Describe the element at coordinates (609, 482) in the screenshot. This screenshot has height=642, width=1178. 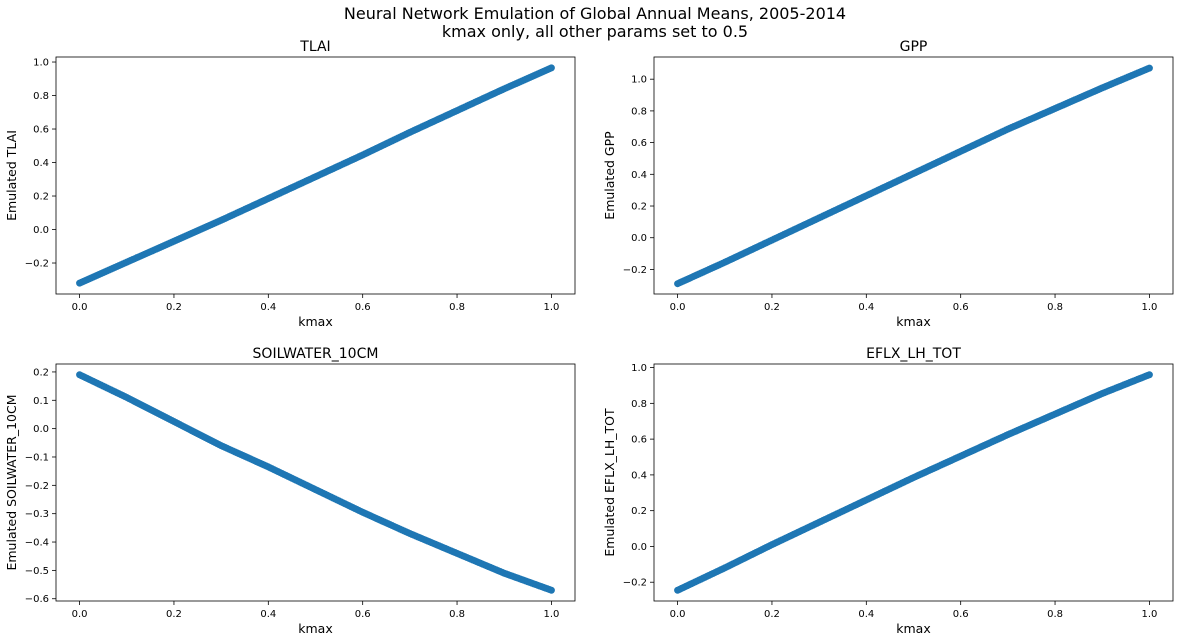
I see `y-axis-label: Emulated EFLX_LH_TOT` at that location.